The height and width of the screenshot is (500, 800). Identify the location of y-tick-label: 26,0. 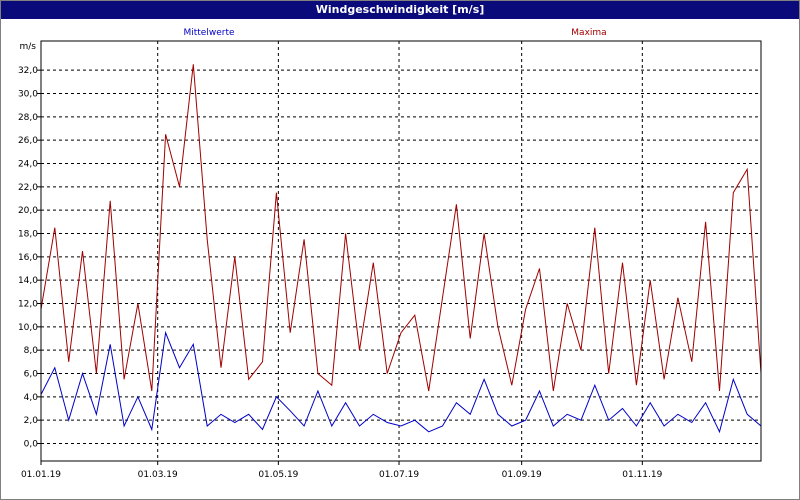
(28, 141).